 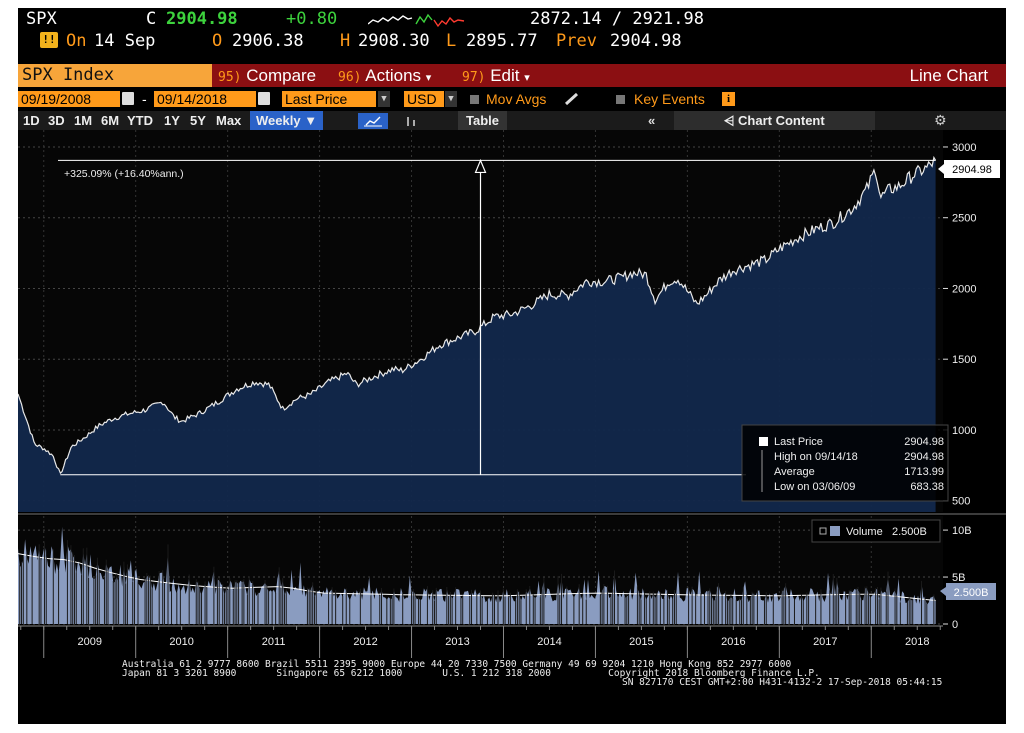 What do you see at coordinates (329, 99) in the screenshot?
I see `field-select: Last Price` at bounding box center [329, 99].